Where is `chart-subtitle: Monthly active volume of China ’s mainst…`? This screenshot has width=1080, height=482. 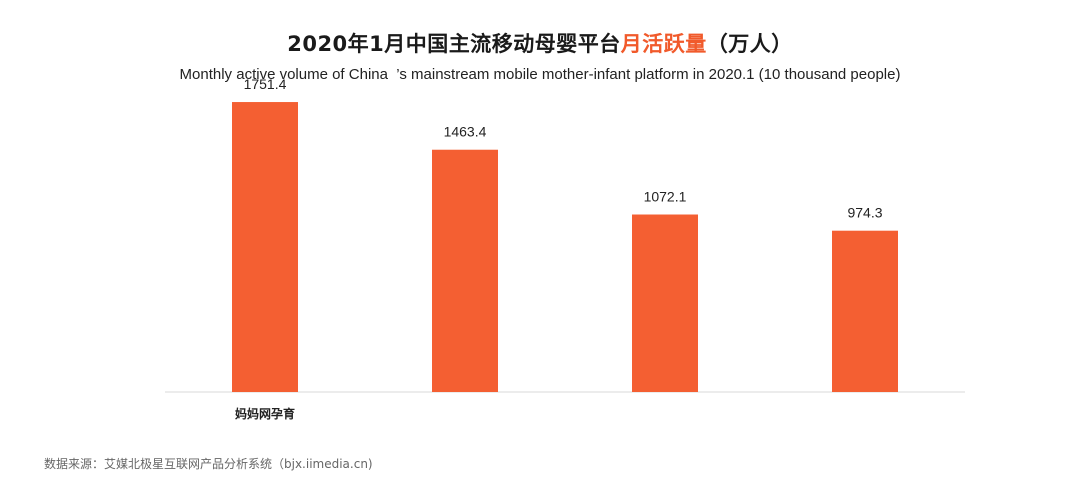 chart-subtitle: Monthly active volume of China ’s mainst… is located at coordinates (540, 74).